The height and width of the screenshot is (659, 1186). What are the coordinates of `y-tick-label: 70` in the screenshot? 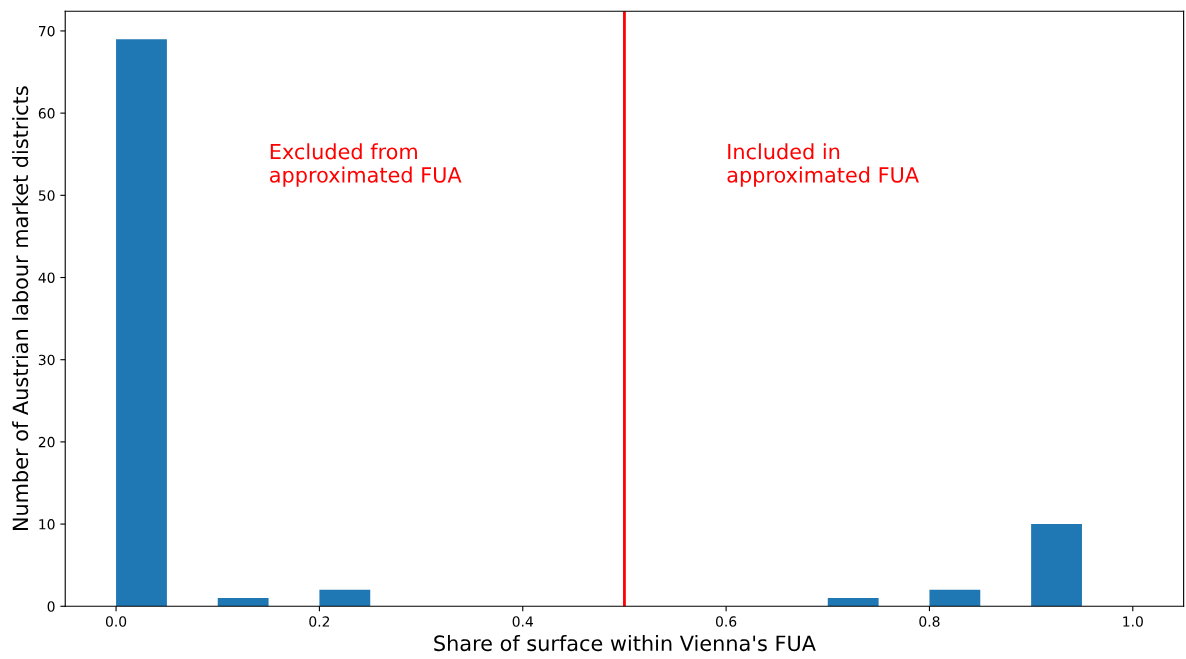 It's located at (46, 31).